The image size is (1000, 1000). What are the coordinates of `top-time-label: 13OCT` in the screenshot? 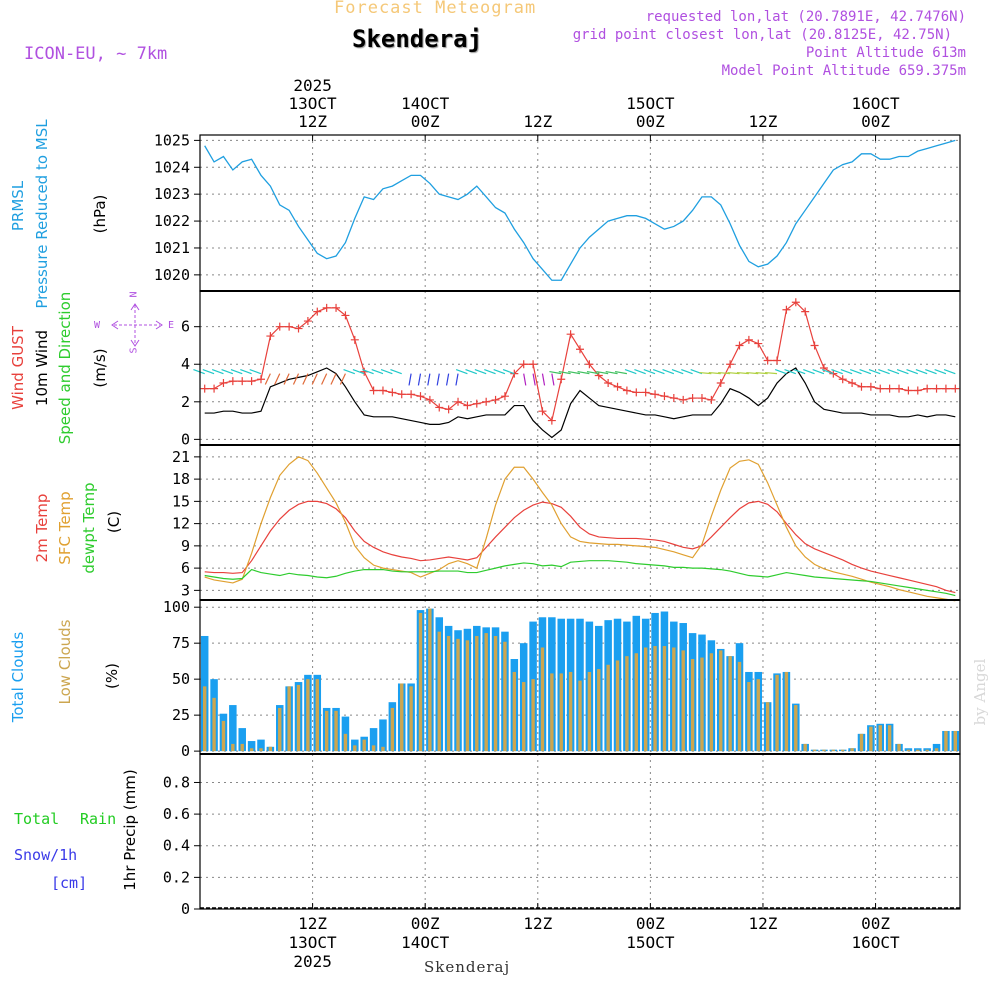 It's located at (313, 103).